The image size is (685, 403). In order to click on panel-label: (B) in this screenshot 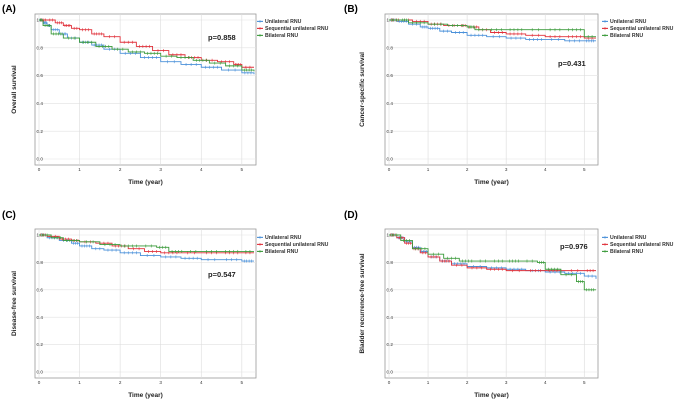, I will do `click(351, 9)`.